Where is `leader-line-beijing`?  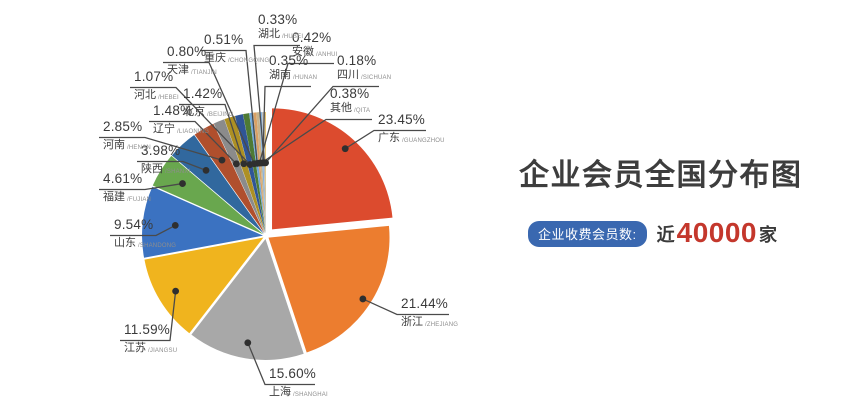
leader-line-beijing is located at coordinates (212, 133).